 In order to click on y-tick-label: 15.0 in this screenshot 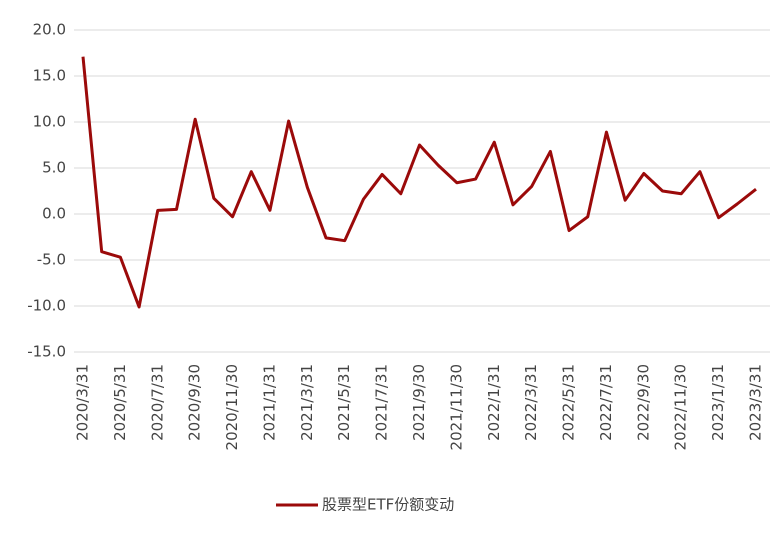, I will do `click(49, 76)`.